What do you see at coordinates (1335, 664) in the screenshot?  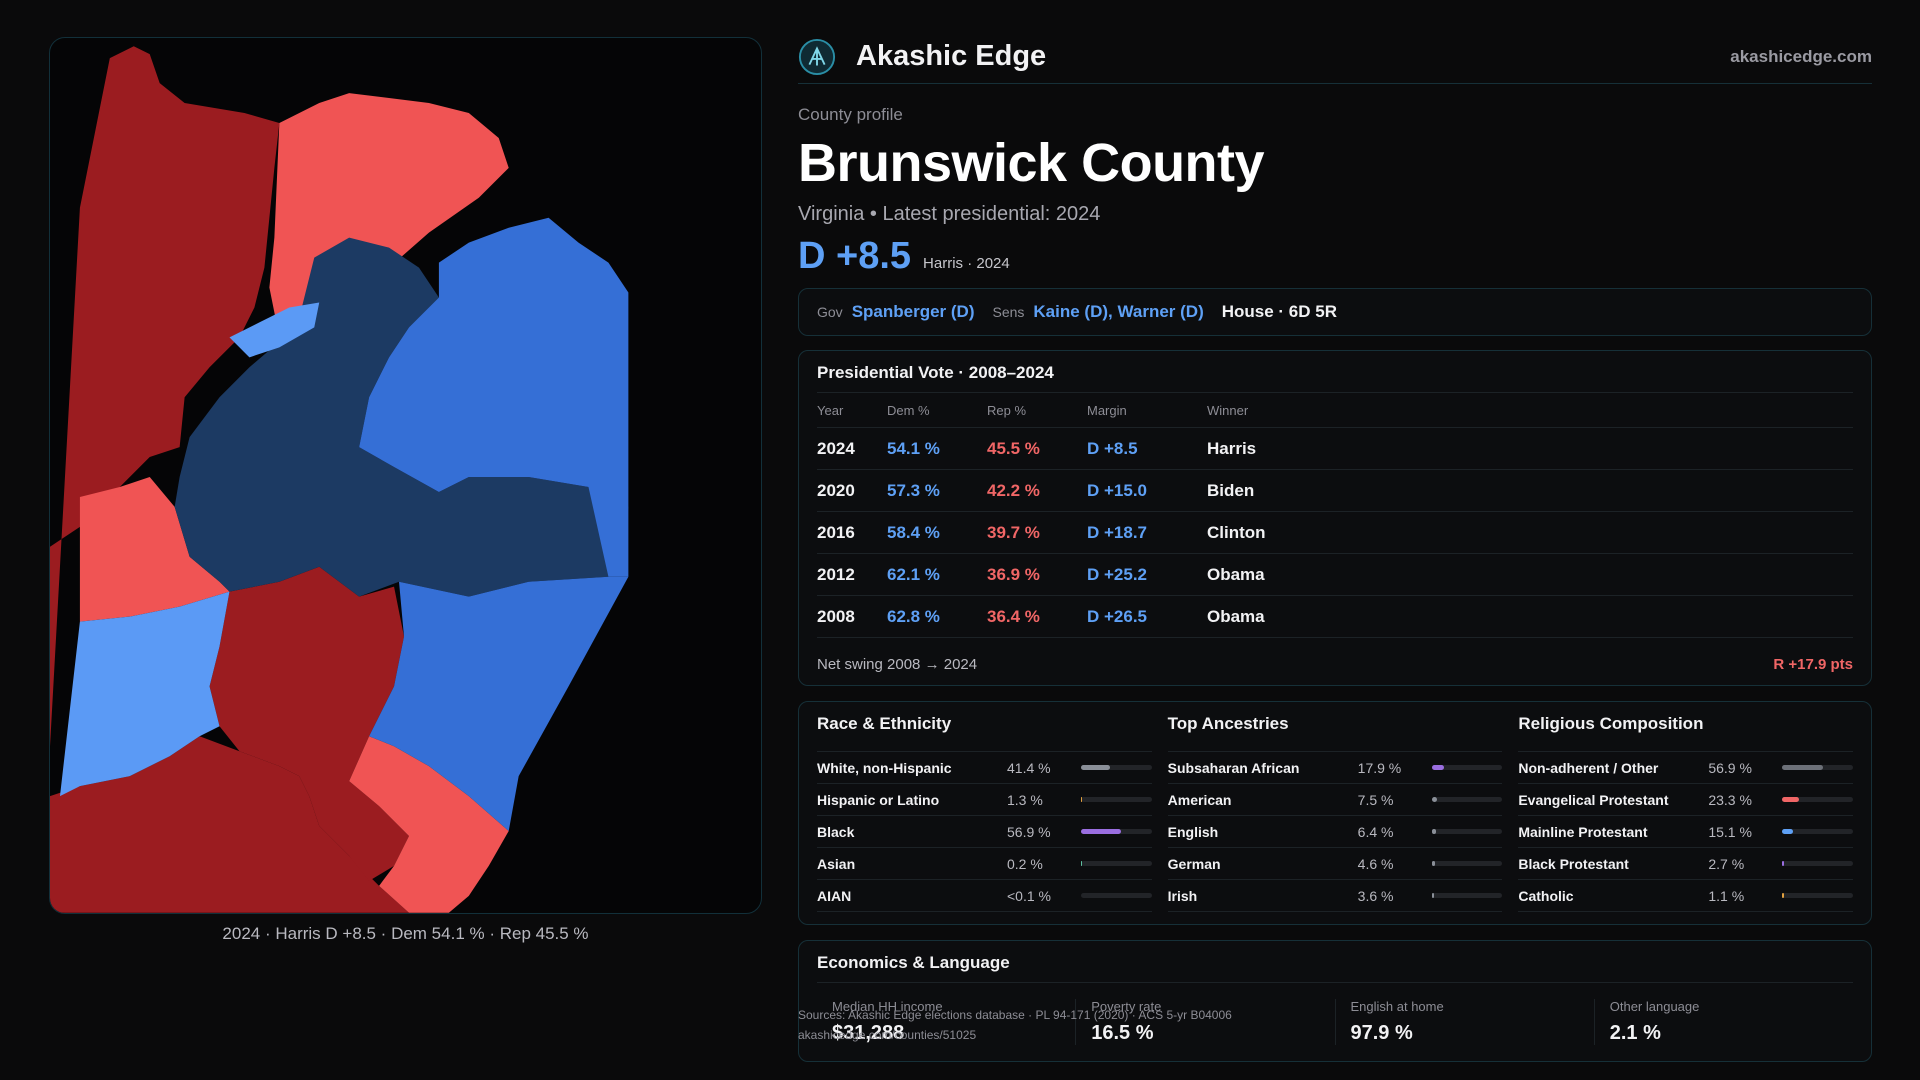 I see `net-swing: Net swing 2008 → 2024 R +17.9 pts` at bounding box center [1335, 664].